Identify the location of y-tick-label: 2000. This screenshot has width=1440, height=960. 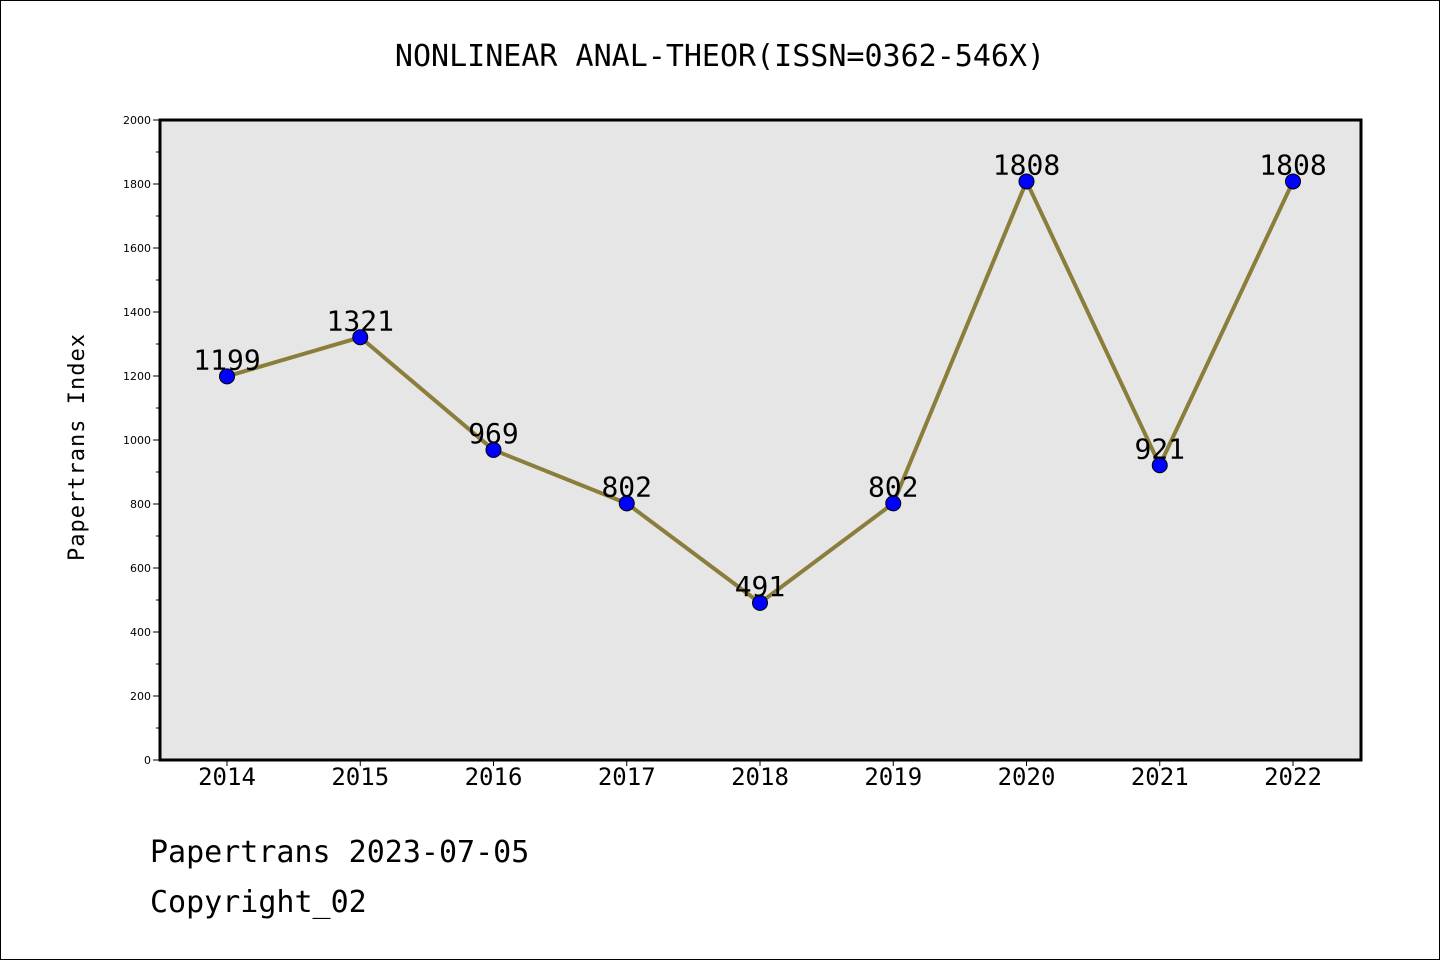
(137, 120).